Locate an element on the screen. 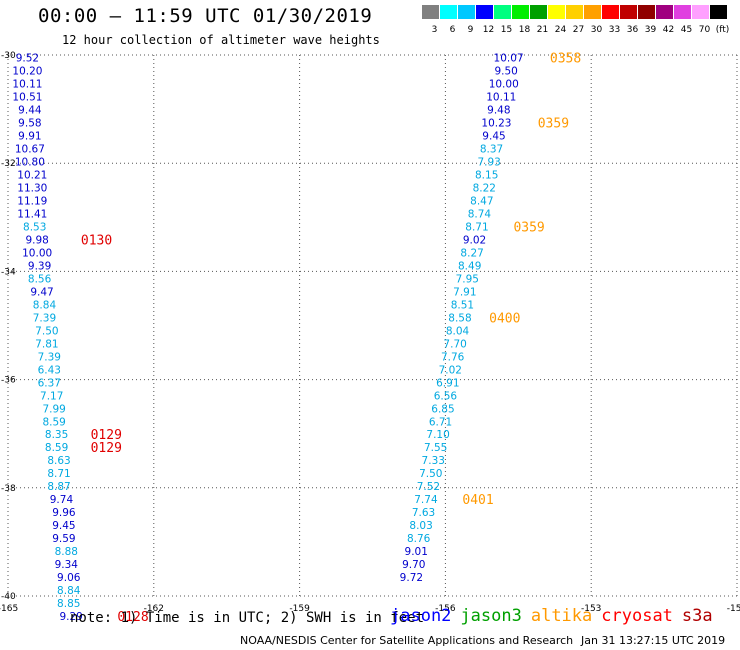  swh-point-west-12: 11.41 is located at coordinates (32, 215).